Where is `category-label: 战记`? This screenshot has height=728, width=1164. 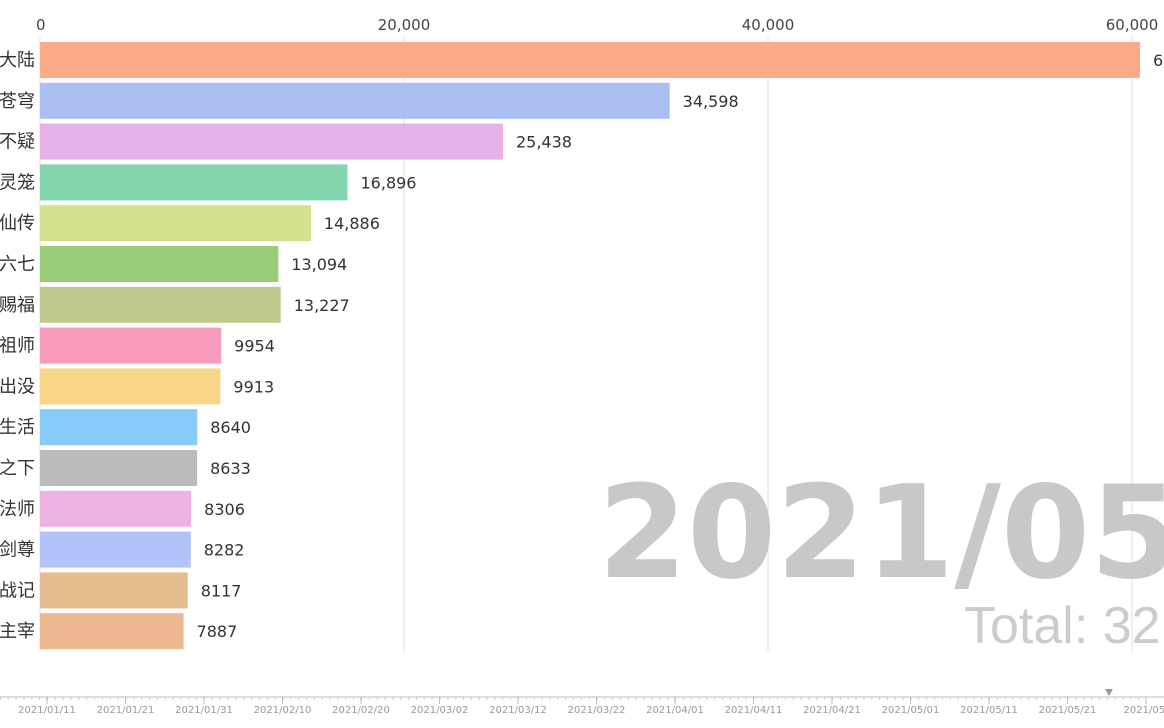
category-label: 战记 is located at coordinates (17, 590).